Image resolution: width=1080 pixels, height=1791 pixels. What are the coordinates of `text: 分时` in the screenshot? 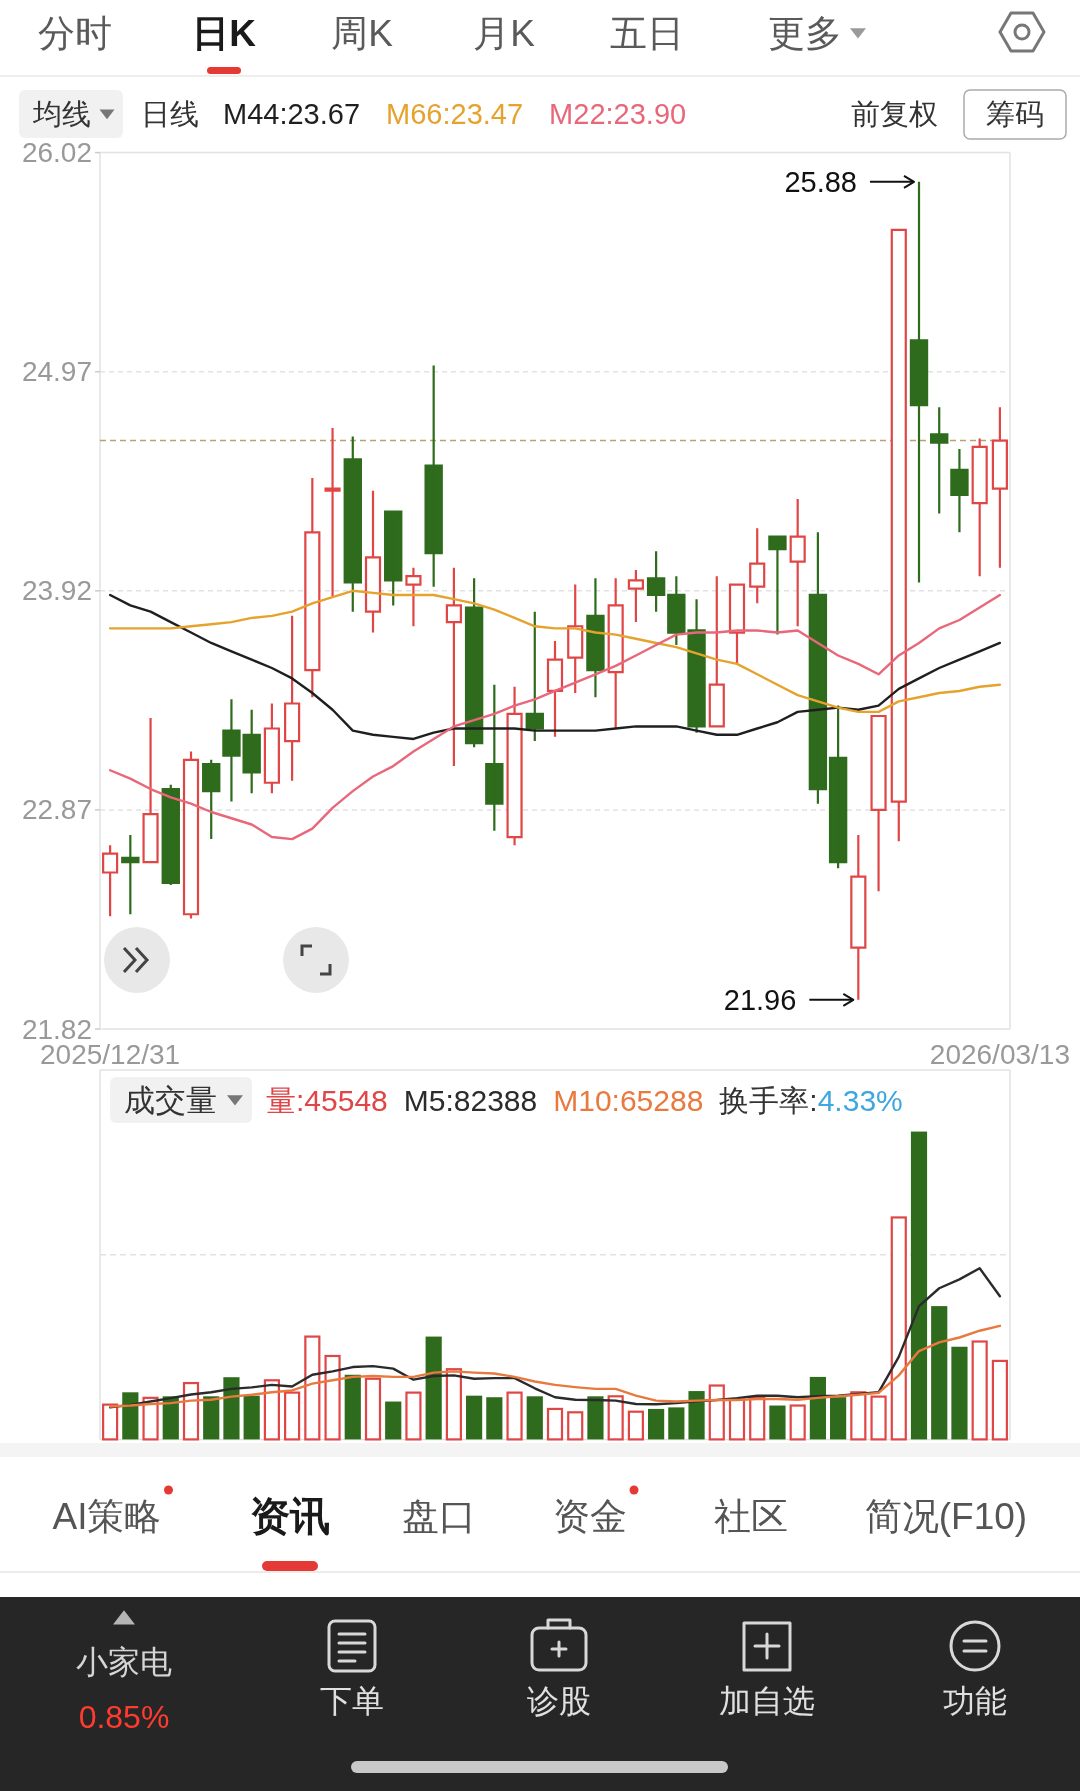 It's located at (75, 33).